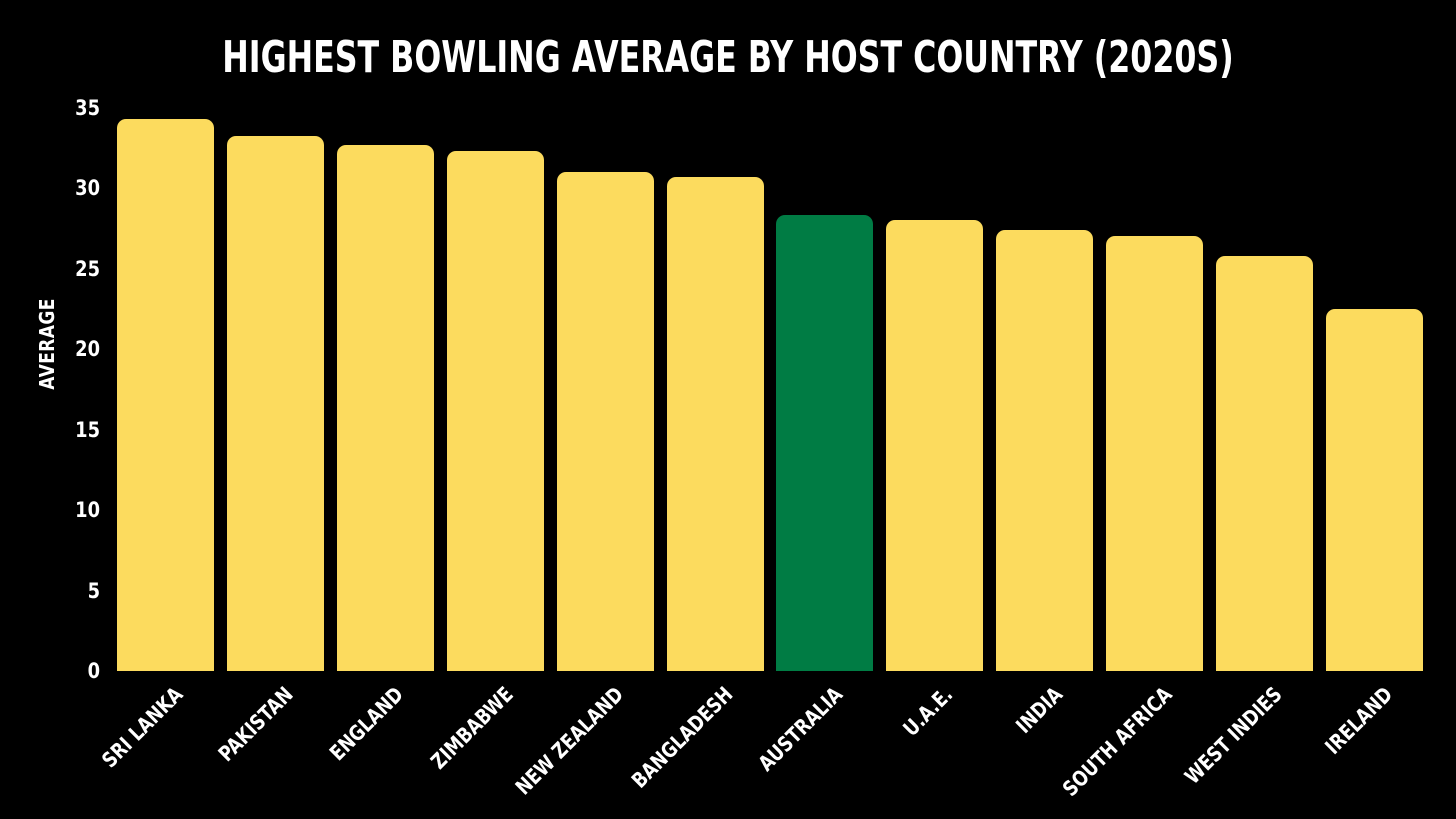 The width and height of the screenshot is (1456, 819). I want to click on x-tick-label-new-zealand: NEW ZEALAND, so click(569, 741).